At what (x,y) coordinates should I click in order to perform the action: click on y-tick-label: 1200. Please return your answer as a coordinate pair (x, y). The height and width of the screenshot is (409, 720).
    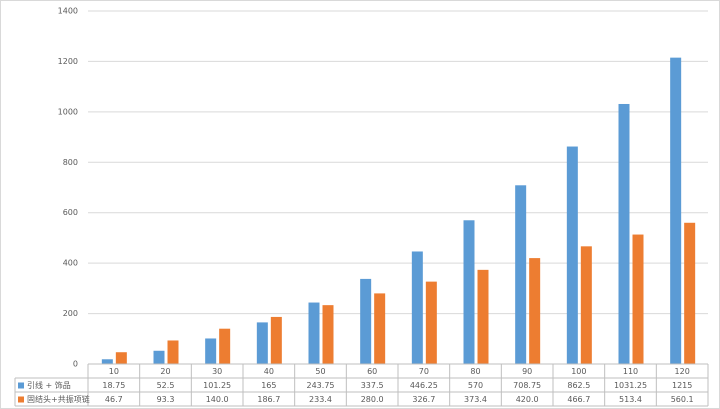
    Looking at the image, I should click on (68, 61).